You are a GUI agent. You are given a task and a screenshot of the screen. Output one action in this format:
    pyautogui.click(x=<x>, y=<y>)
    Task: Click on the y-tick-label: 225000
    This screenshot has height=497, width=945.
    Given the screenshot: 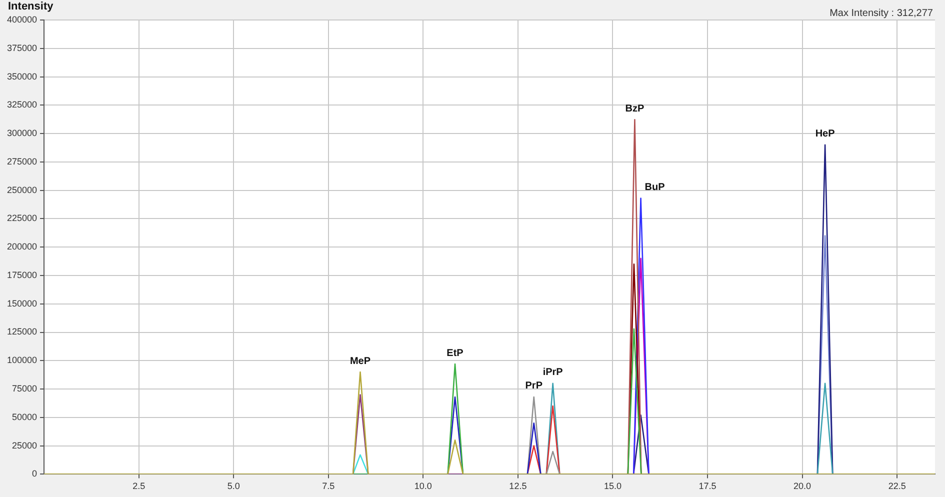 What is the action you would take?
    pyautogui.click(x=22, y=218)
    